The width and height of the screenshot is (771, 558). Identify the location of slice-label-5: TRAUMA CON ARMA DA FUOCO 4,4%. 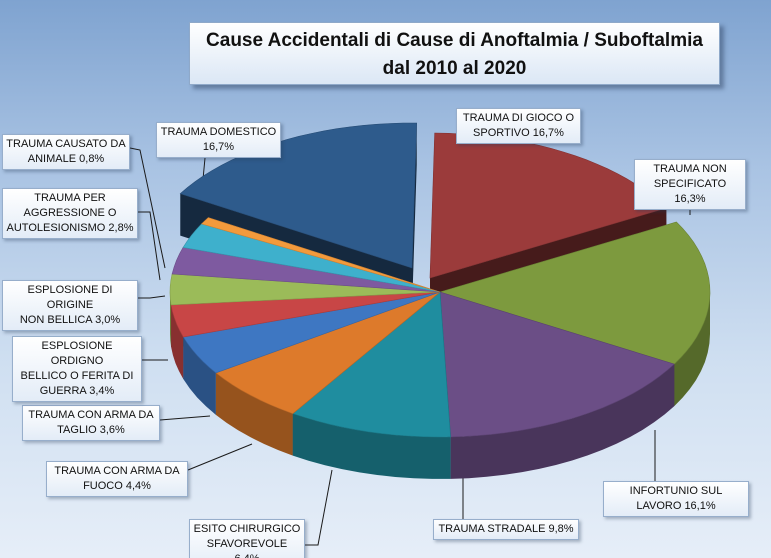
(117, 479).